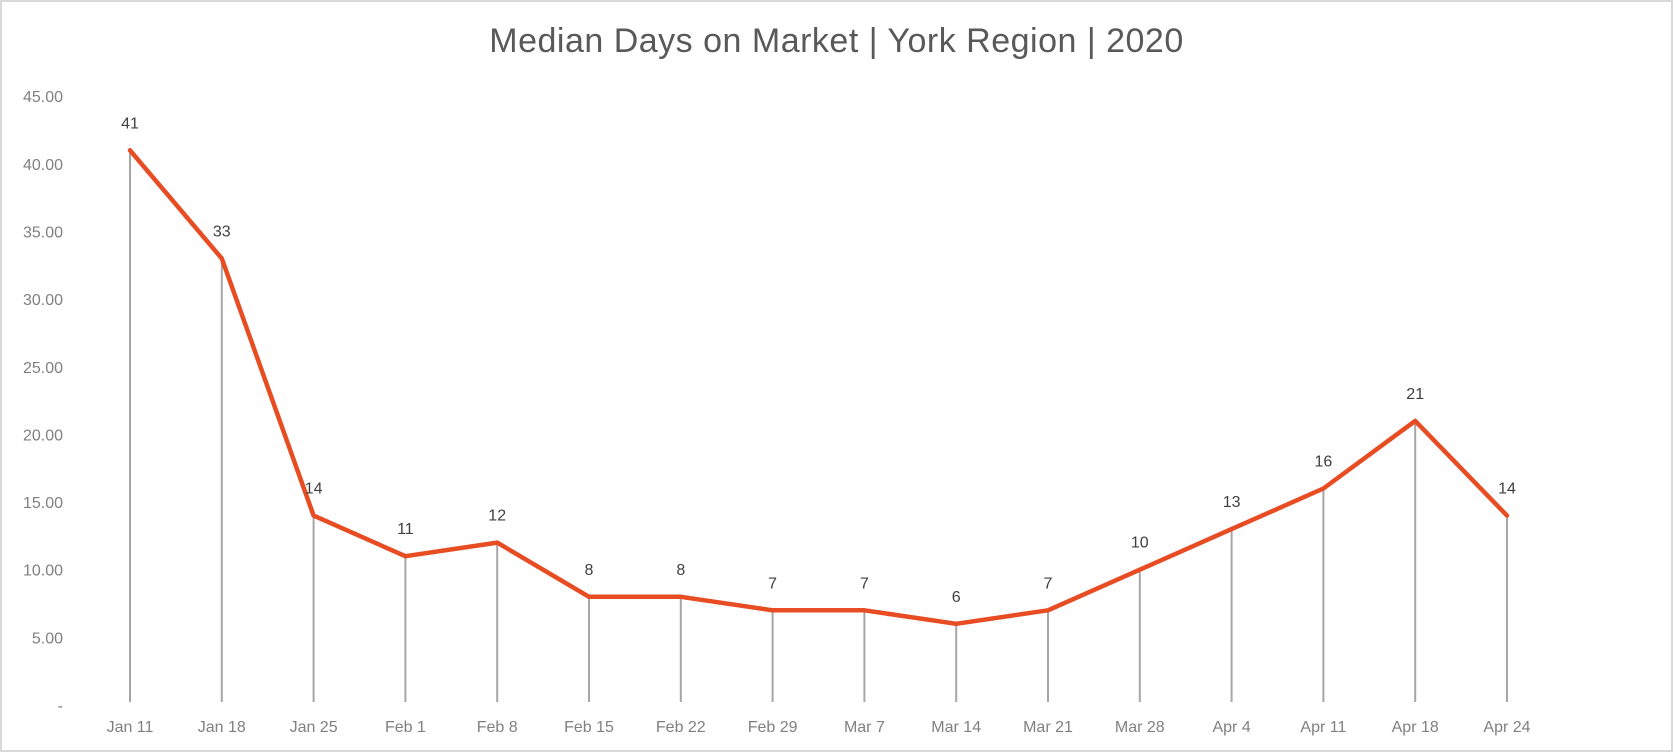  What do you see at coordinates (405, 529) in the screenshot?
I see `data-label: 11` at bounding box center [405, 529].